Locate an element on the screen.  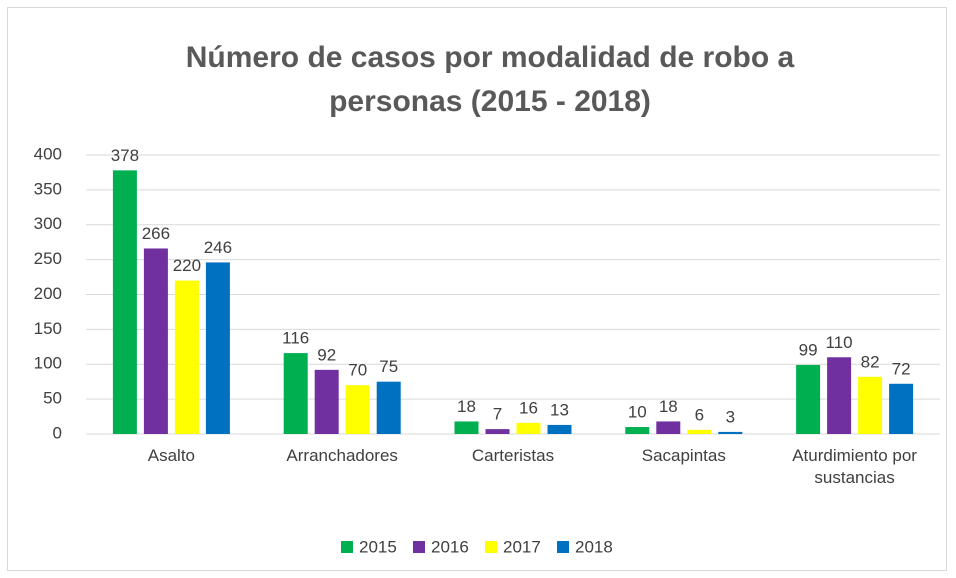
data-label: 7 is located at coordinates (497, 414).